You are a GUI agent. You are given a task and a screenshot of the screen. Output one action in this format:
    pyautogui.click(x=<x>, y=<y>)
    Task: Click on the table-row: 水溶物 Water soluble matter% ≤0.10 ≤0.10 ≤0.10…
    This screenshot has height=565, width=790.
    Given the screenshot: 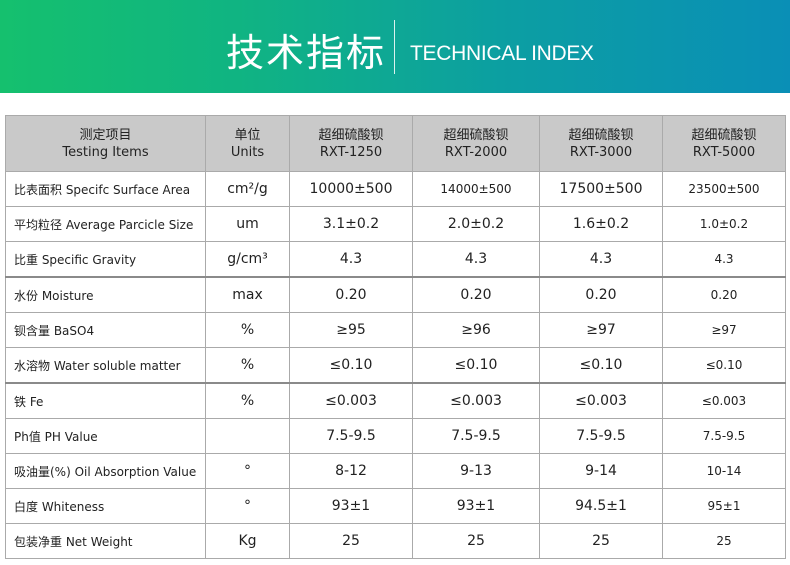 What is the action you would take?
    pyautogui.click(x=395, y=365)
    